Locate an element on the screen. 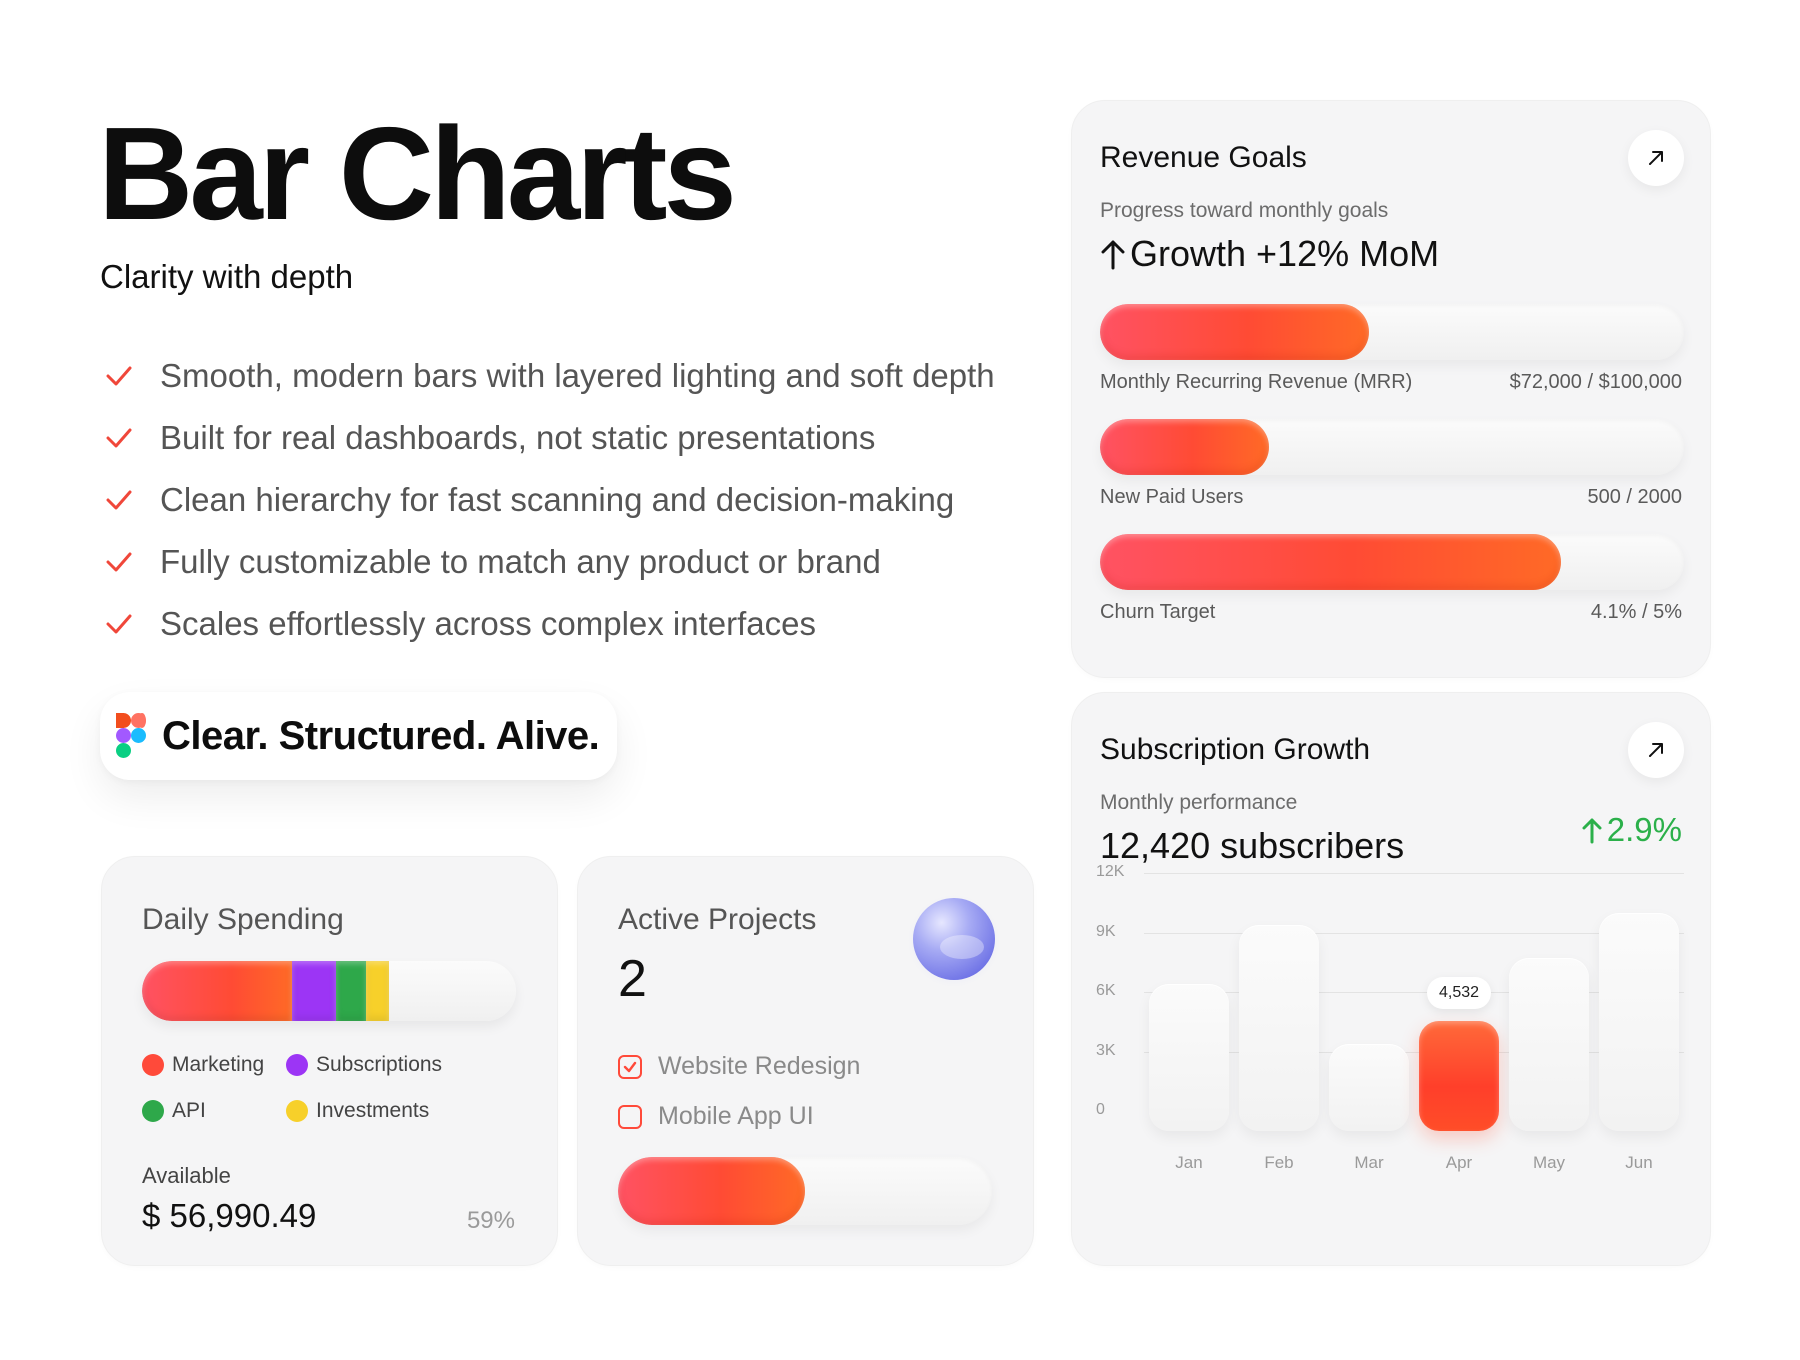 The height and width of the screenshot is (1360, 1800). marketing-dot-icon is located at coordinates (153, 1065).